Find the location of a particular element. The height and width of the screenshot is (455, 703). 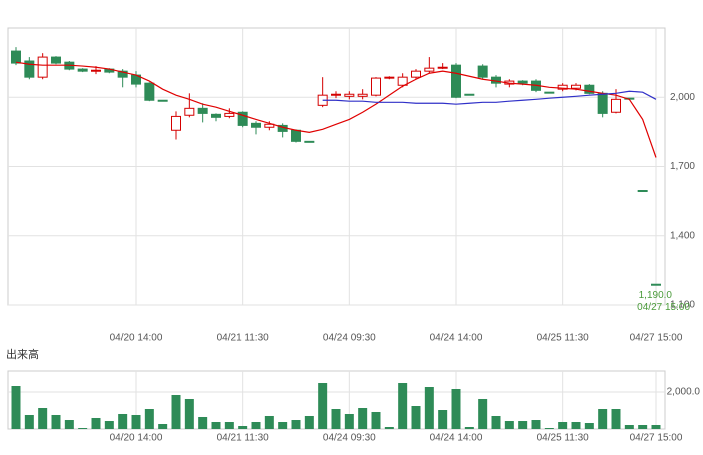

moving-average-line is located at coordinates (489, 97).